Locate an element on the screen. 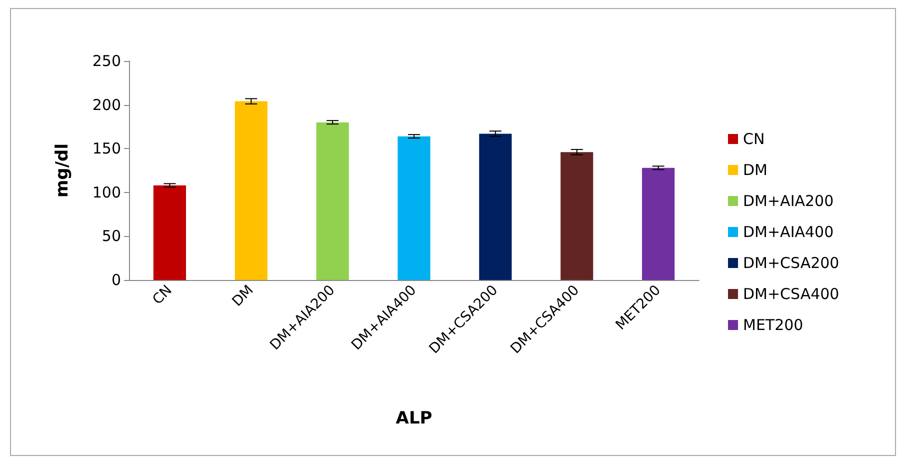 This screenshot has height=466, width=909. x-axis-title: ALP is located at coordinates (414, 418).